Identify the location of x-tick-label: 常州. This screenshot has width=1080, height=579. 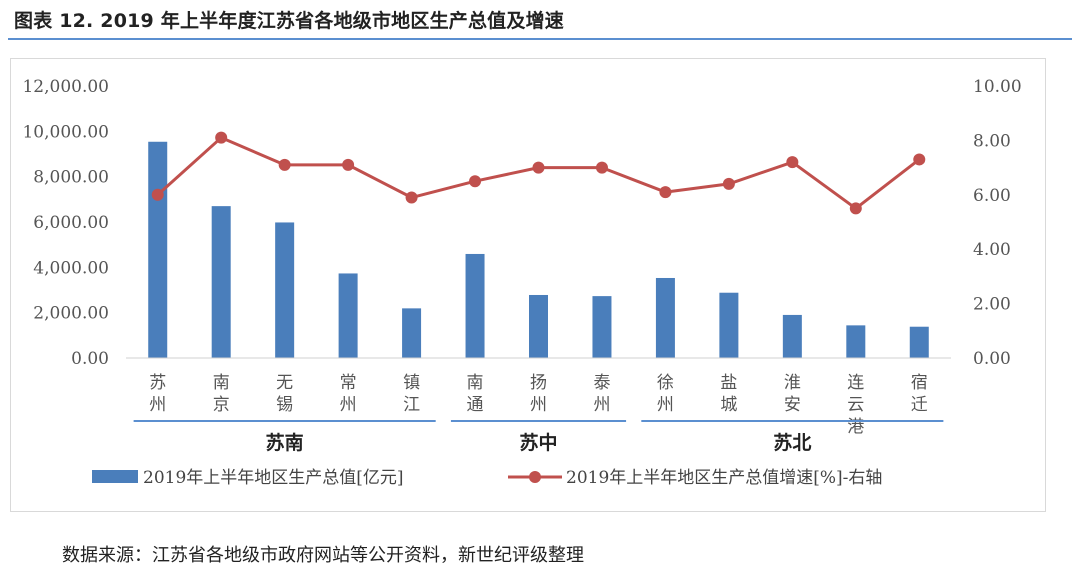
(348, 394).